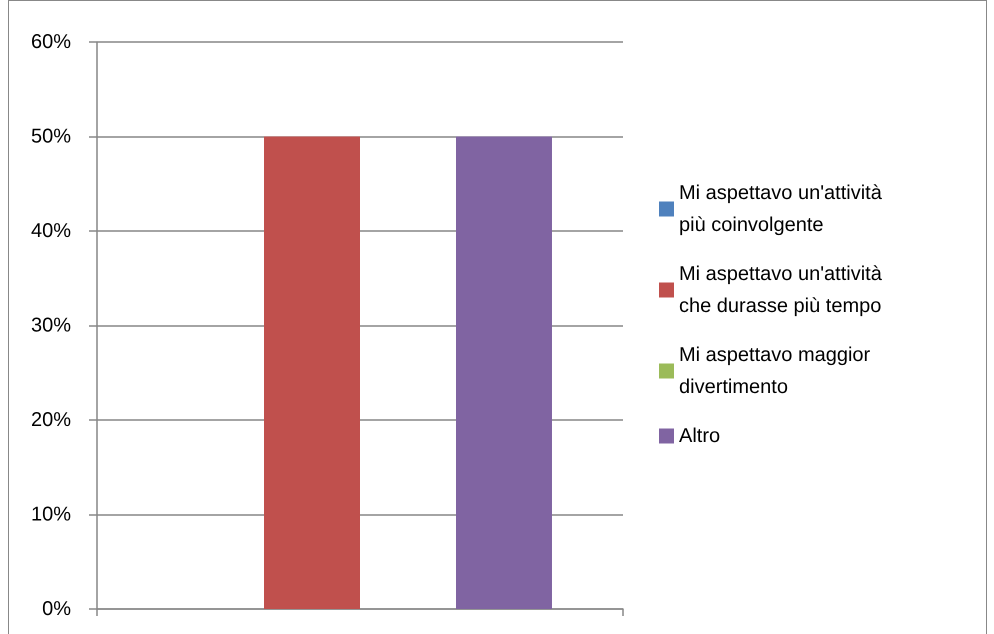 The height and width of the screenshot is (634, 994). Describe the element at coordinates (777, 371) in the screenshot. I see `legend-label: Mi aspettavo maggior divertimento` at that location.